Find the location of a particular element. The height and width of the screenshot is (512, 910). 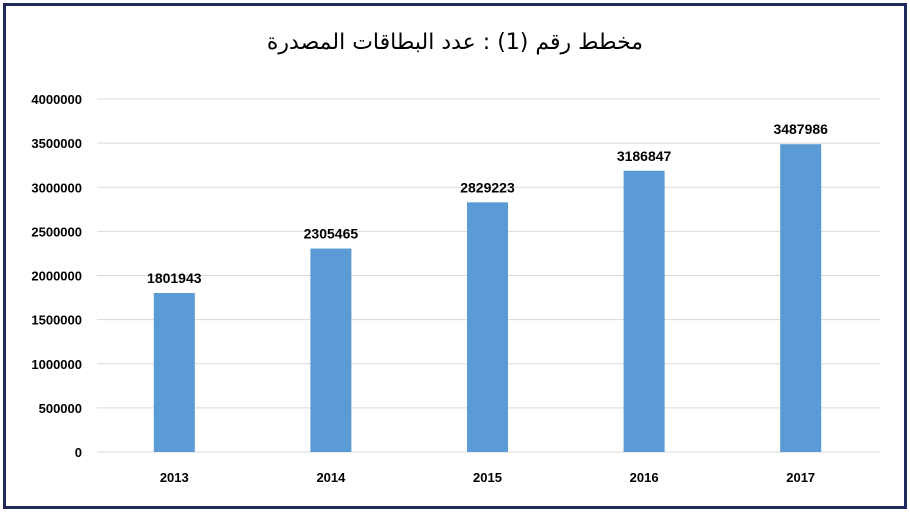

data-label: 1801943 is located at coordinates (174, 278).